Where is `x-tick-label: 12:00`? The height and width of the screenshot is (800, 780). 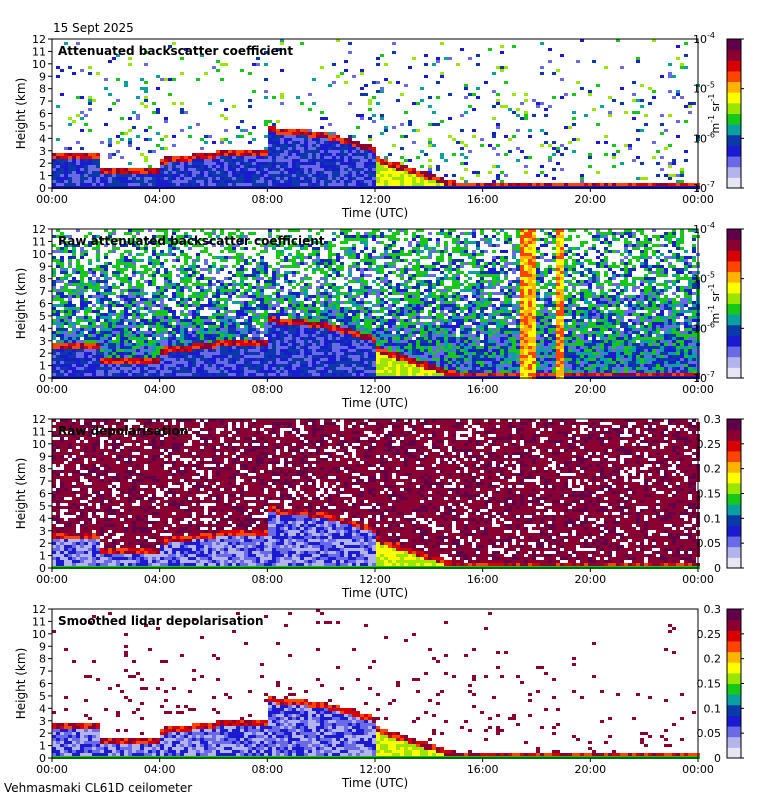 x-tick-label: 12:00 is located at coordinates (375, 769).